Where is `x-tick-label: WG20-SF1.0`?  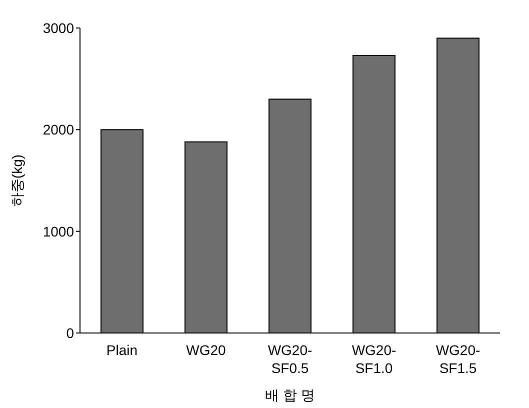 x-tick-label: WG20-SF1.0 is located at coordinates (374, 359).